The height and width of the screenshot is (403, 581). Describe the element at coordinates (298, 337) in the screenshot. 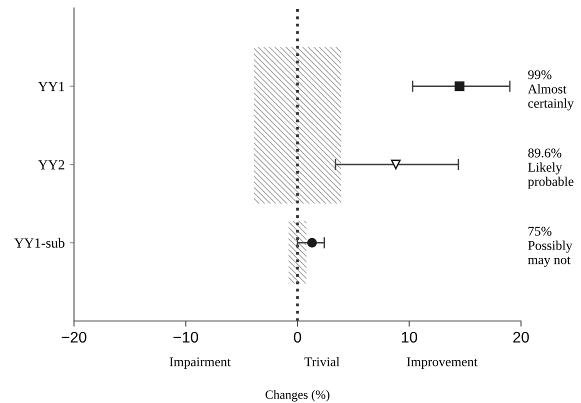

I see `x-tick-label: 0` at that location.